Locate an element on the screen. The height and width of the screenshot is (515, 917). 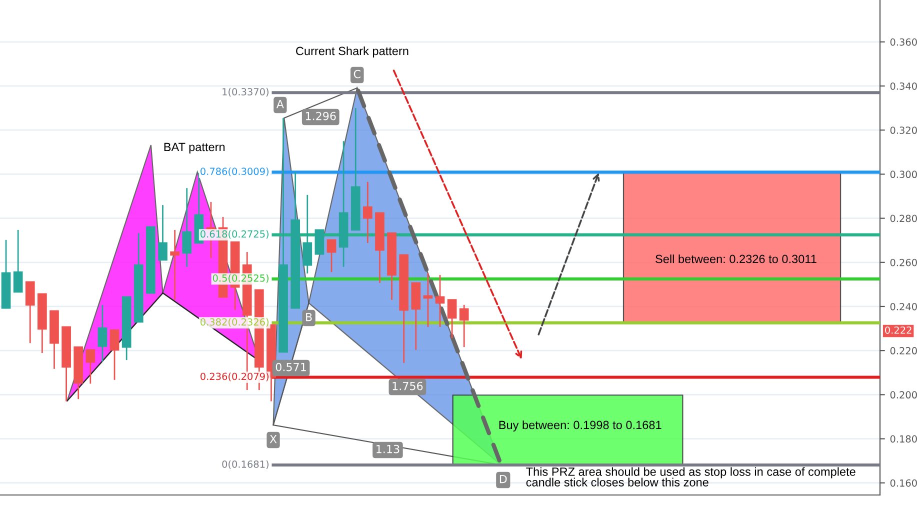
band-label: Sell between: 0.2326 to 0.3011 is located at coordinates (736, 259).